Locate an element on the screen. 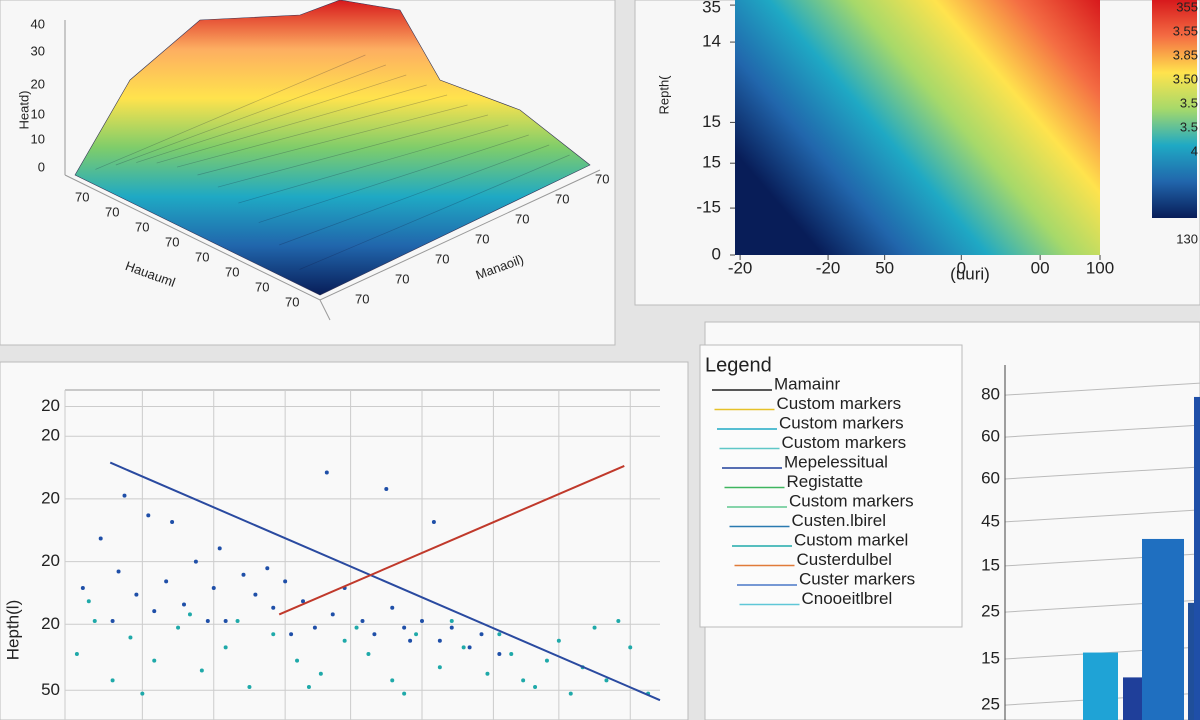  surface-mesh is located at coordinates (332, 162).